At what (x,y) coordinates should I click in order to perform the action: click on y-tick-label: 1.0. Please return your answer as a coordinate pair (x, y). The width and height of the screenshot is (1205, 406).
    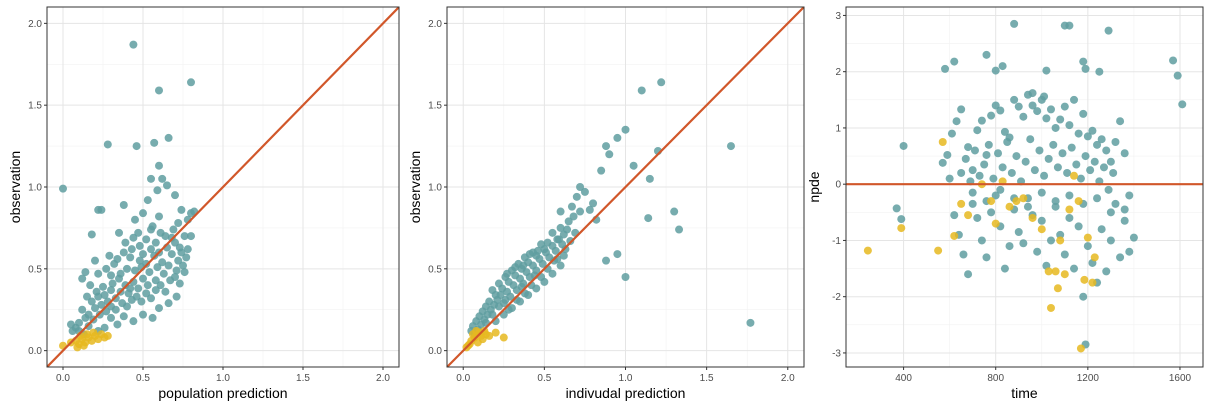
    Looking at the image, I should click on (35, 188).